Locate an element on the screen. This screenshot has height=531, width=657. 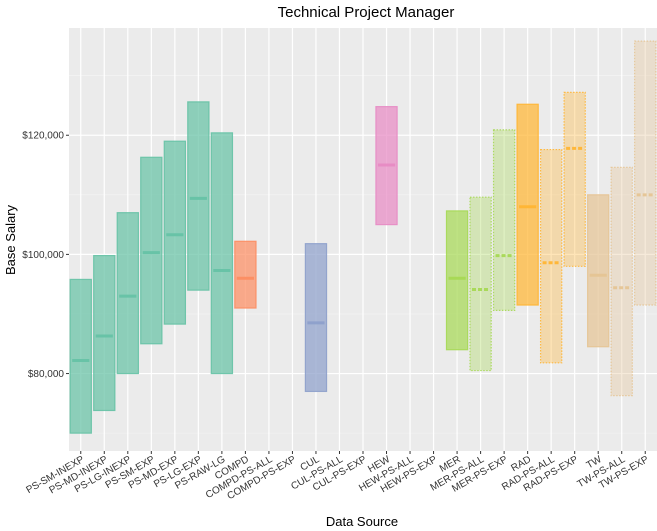
range-bar-rad-ps-all is located at coordinates (551, 256).